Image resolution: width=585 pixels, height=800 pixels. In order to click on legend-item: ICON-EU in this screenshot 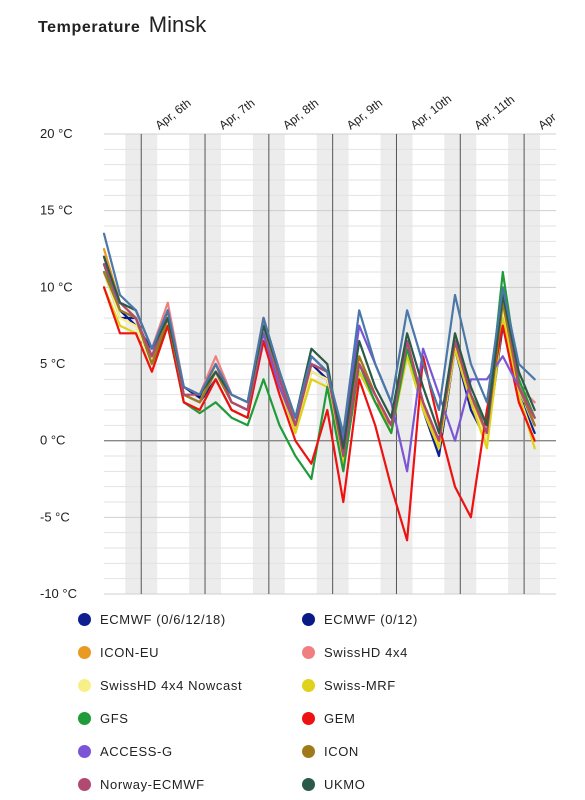, I will do `click(118, 652)`.